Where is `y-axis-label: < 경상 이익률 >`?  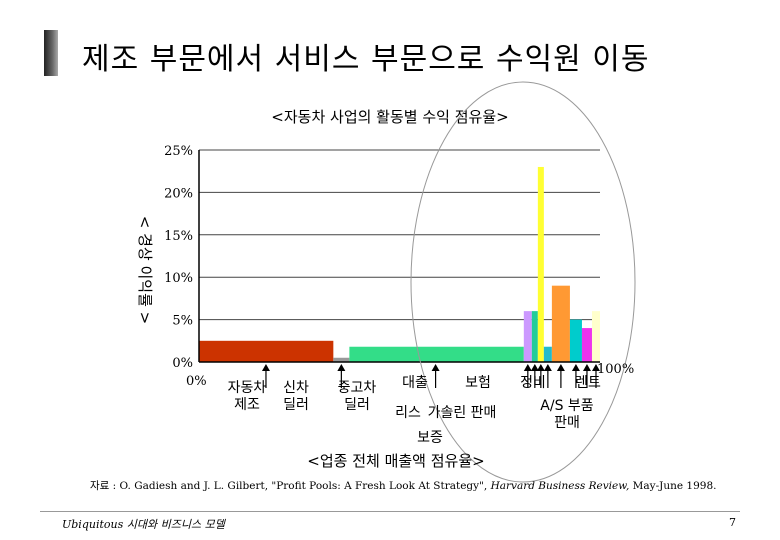 y-axis-label: < 경상 이익률 > is located at coordinates (145, 270).